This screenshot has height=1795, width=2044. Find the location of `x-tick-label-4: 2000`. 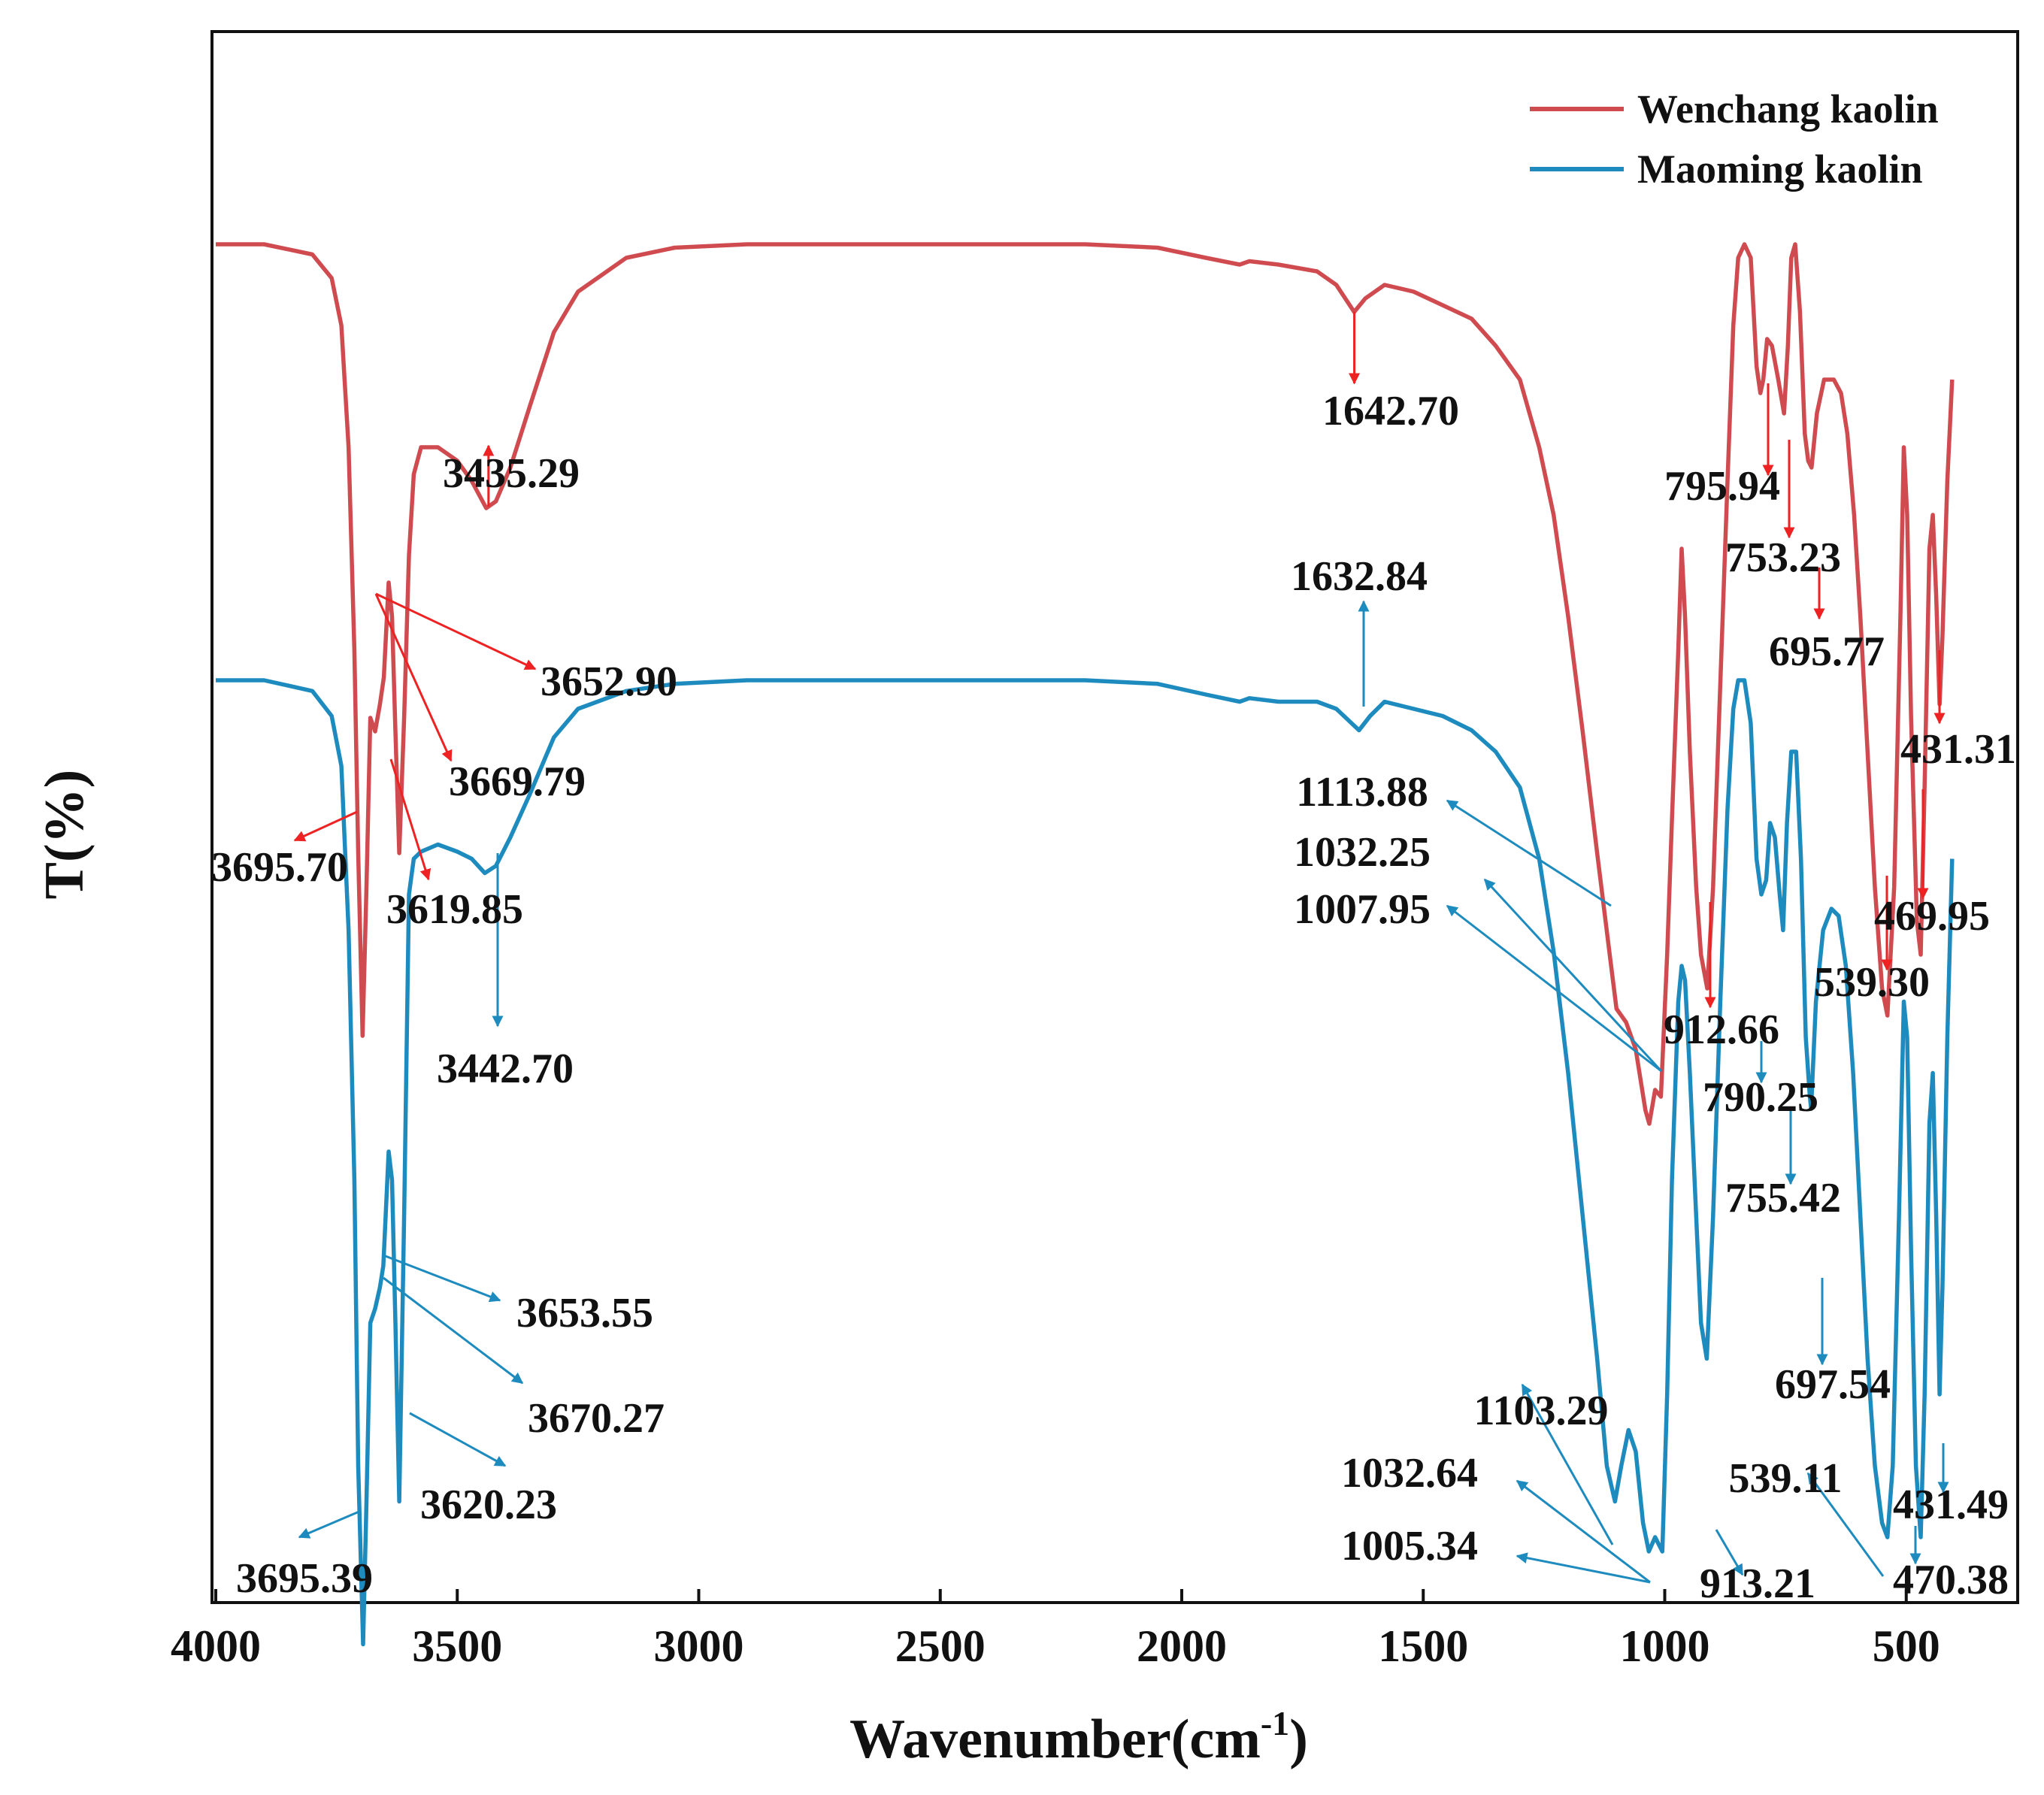

x-tick-label-4: 2000 is located at coordinates (1182, 1646).